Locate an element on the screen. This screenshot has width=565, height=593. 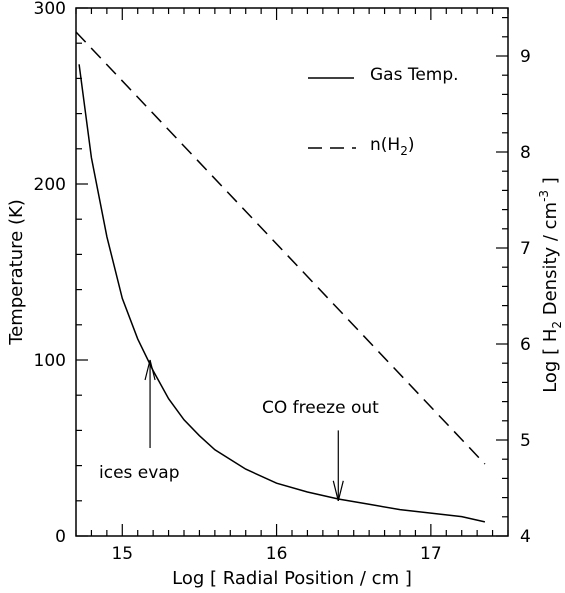
legend-part: ) is located at coordinates (411, 145).